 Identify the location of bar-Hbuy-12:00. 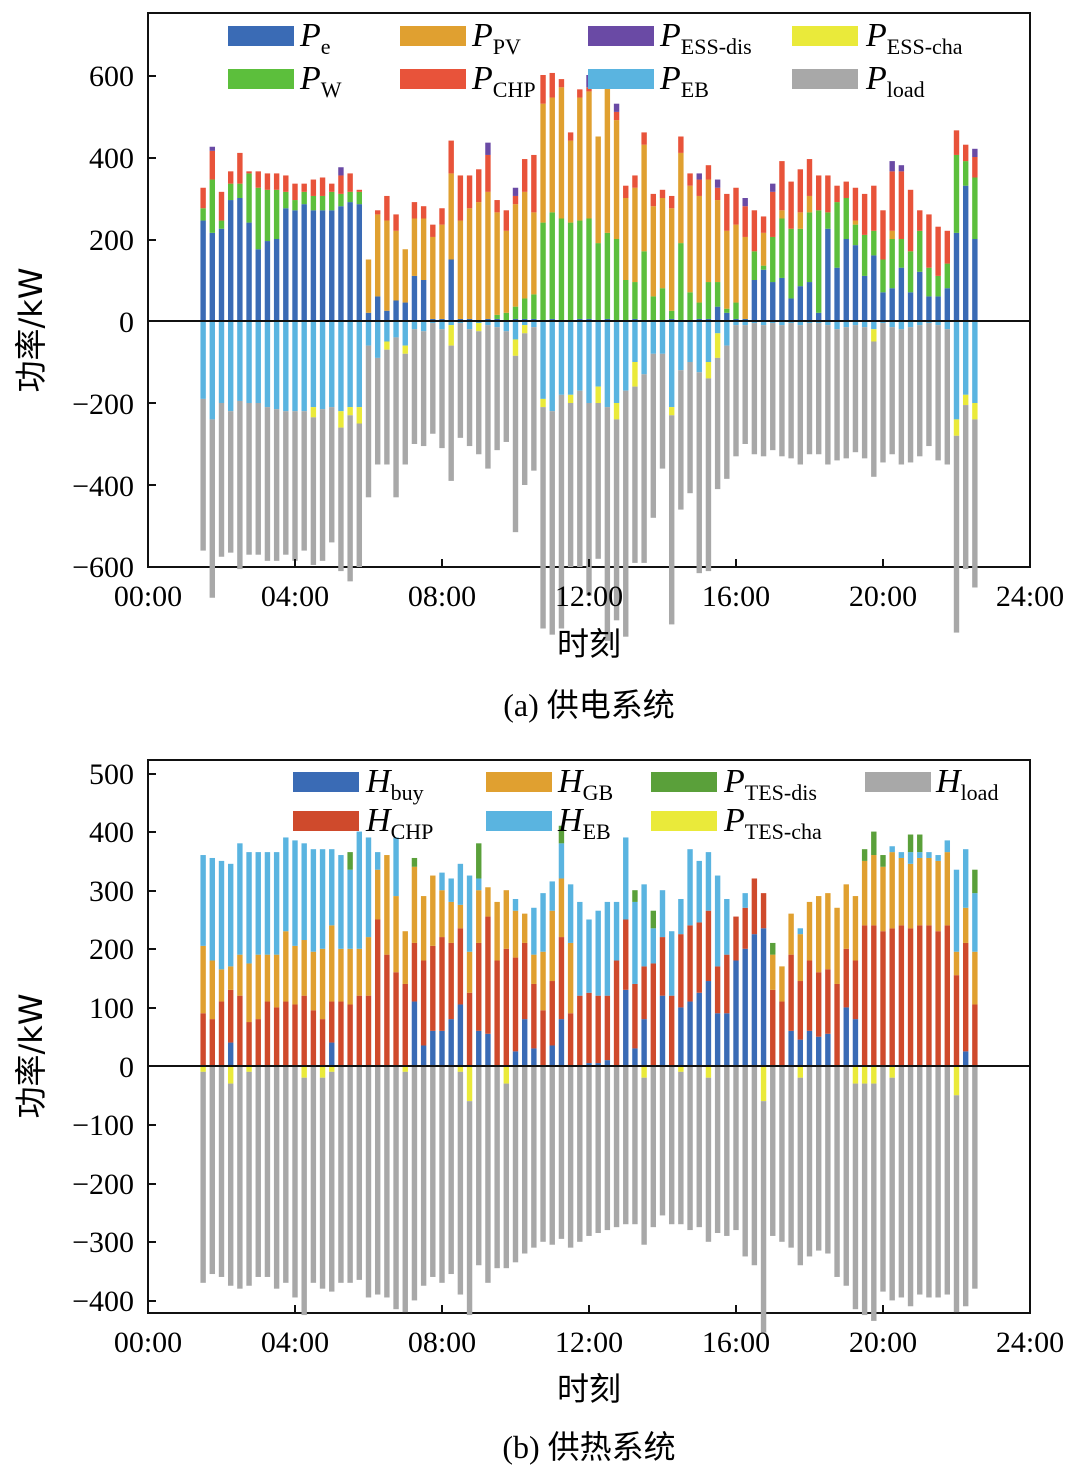
(589, 1064).